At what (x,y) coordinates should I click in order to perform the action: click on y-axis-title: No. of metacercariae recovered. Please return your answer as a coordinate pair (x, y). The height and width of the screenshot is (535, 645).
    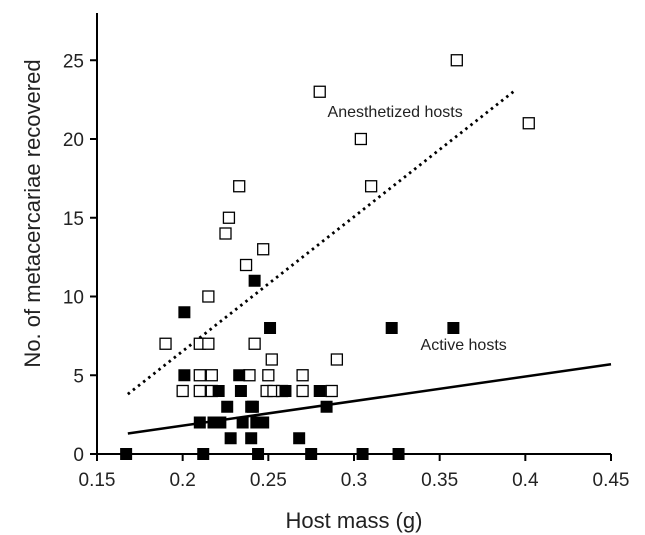
    Looking at the image, I should click on (32, 213).